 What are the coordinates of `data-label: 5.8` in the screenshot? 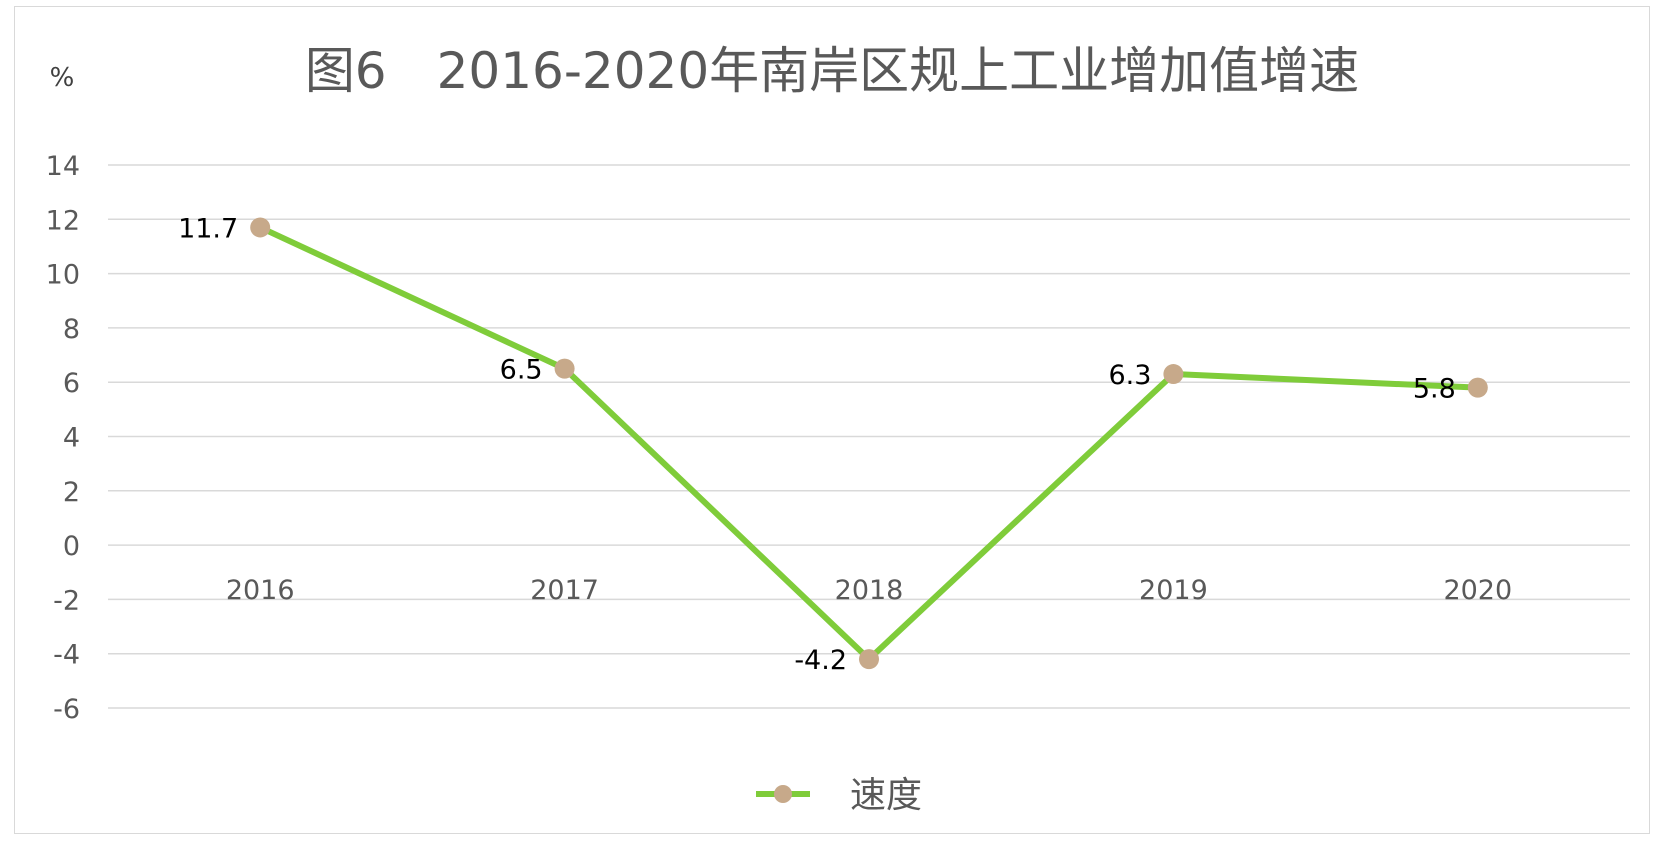 It's located at (1434, 389).